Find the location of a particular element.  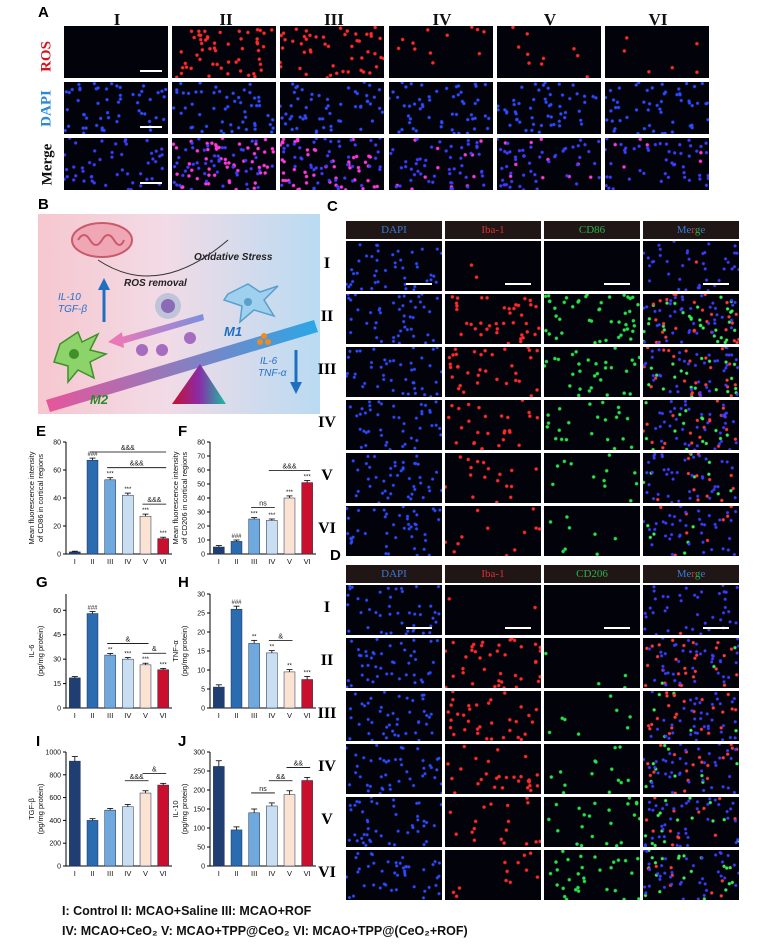

d-tile-r4-c4 is located at coordinates (691, 769).